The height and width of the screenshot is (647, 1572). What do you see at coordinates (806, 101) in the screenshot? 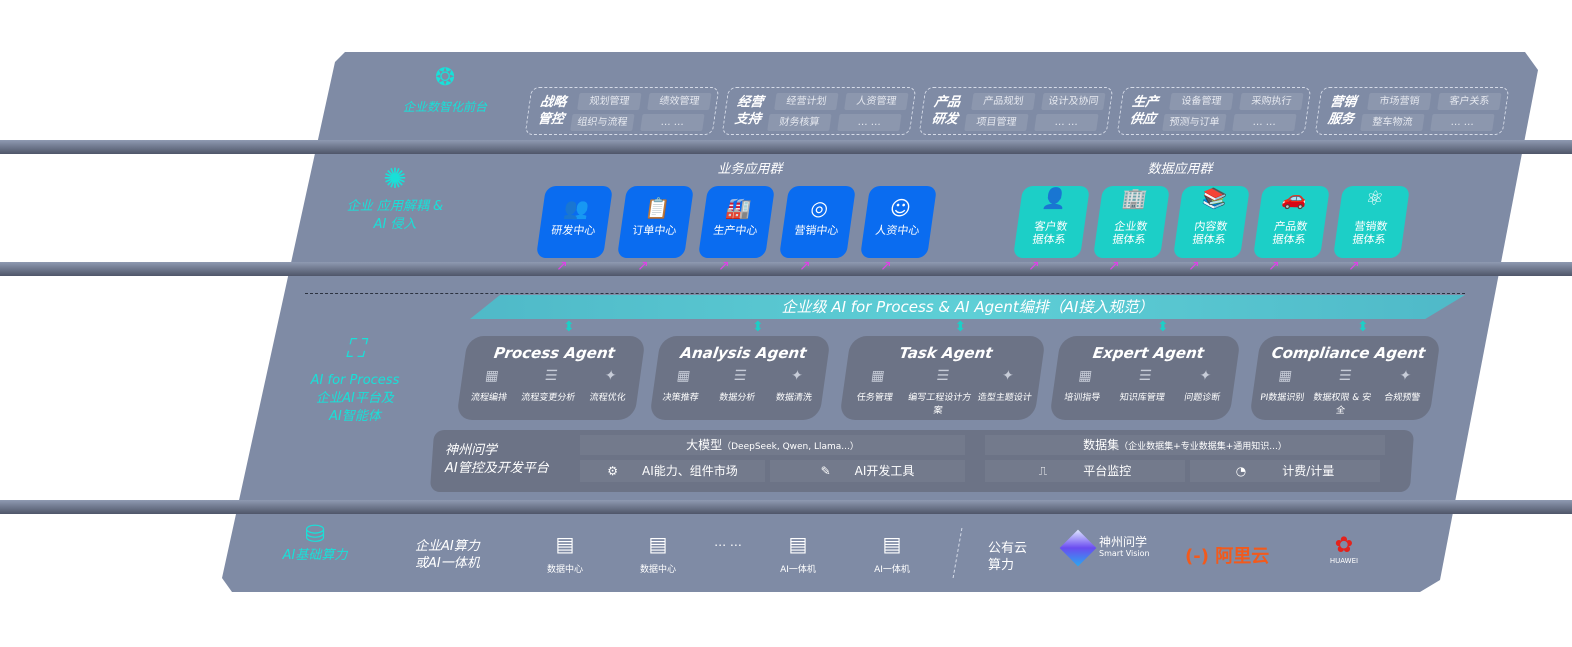
I see `frontend-item: 经营计划` at bounding box center [806, 101].